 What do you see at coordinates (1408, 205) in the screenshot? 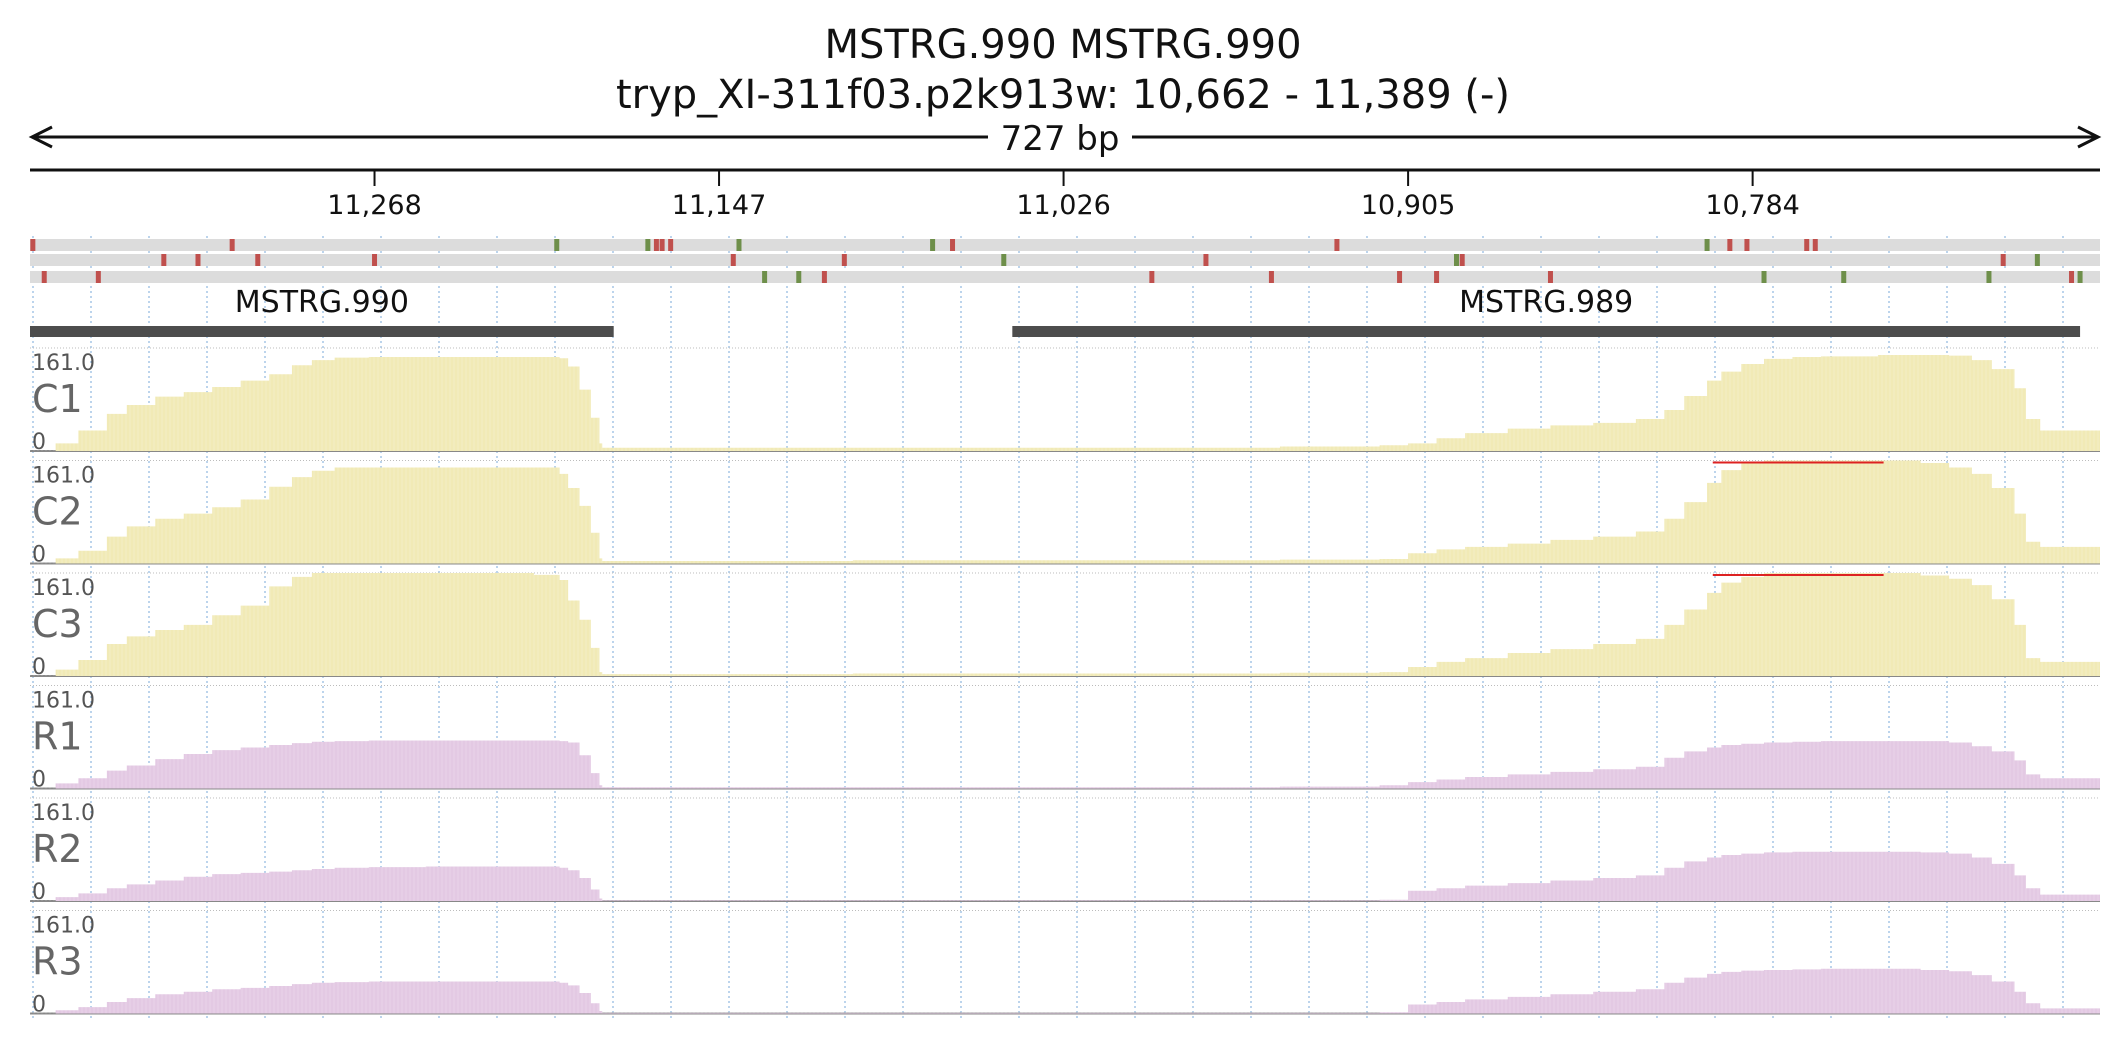
I see `tick-label: 10,905` at bounding box center [1408, 205].